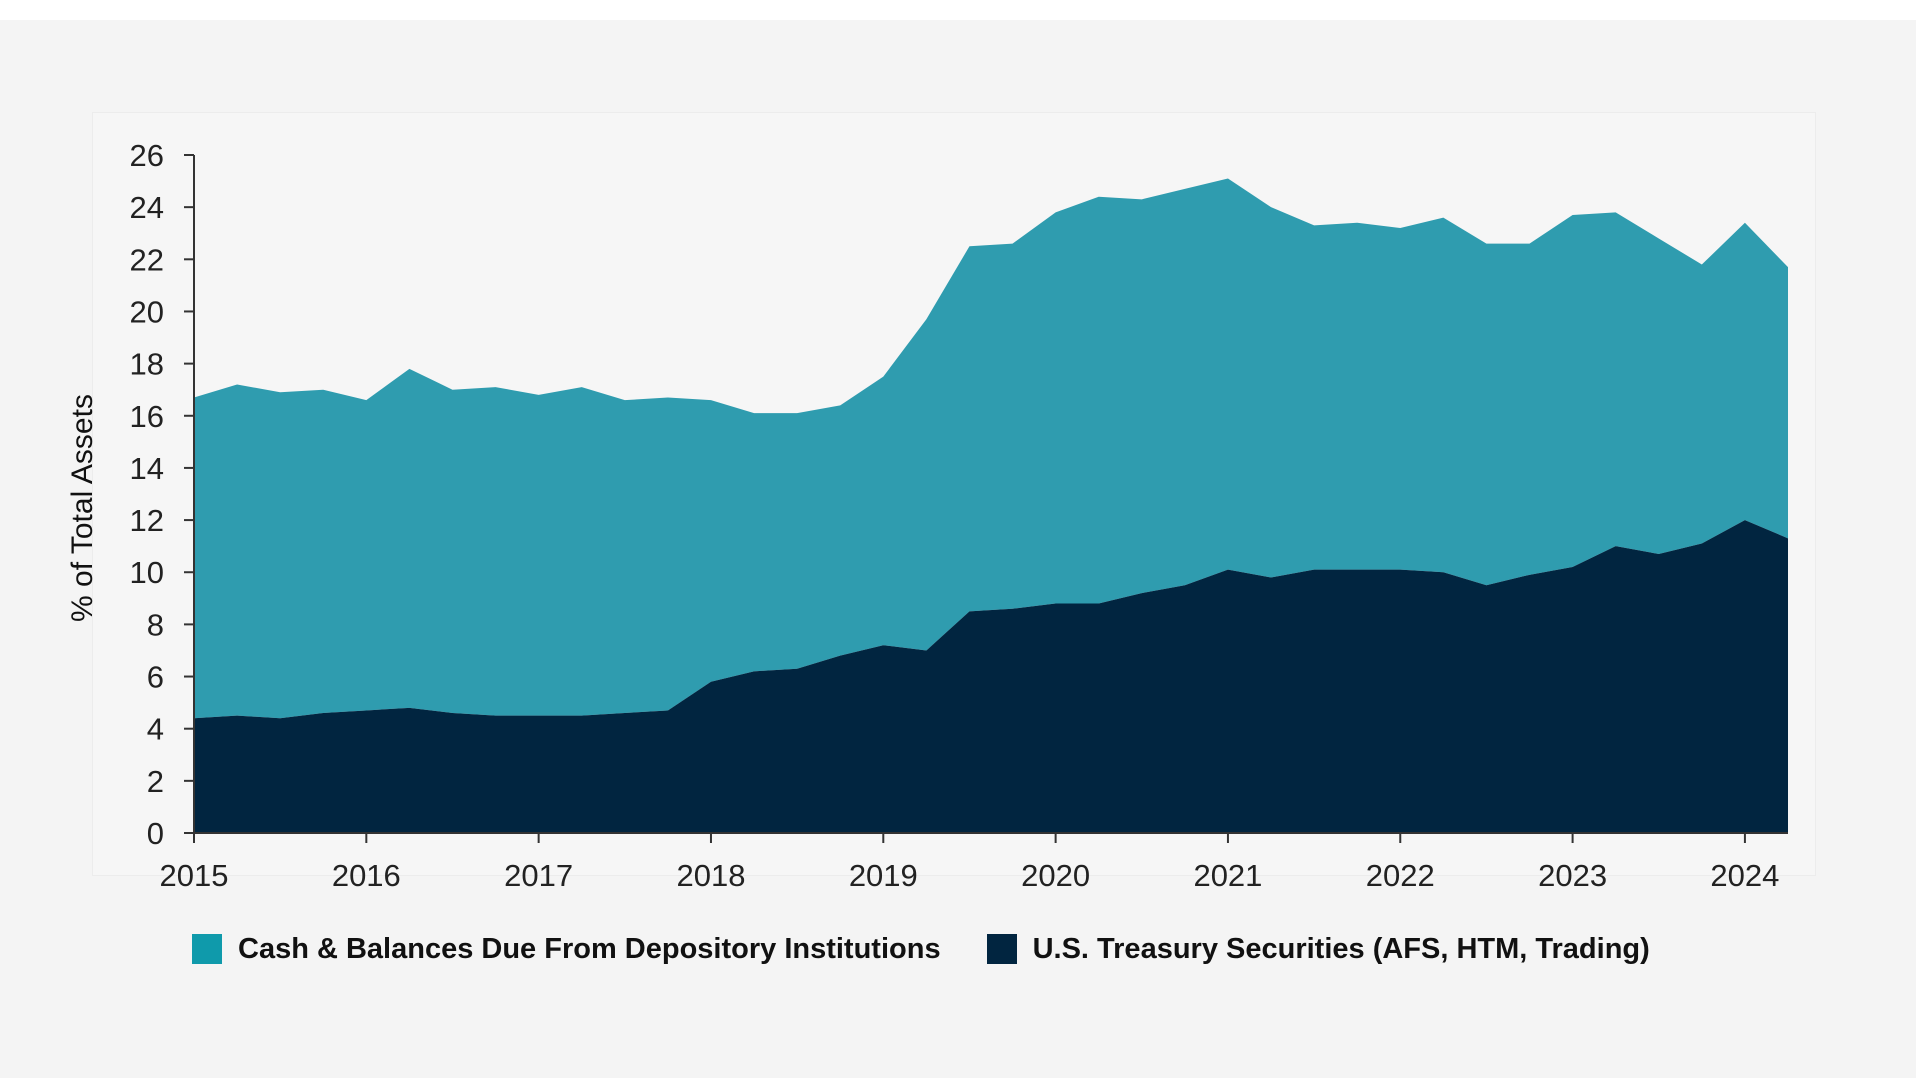  I want to click on y-tick-label: 14, so click(147, 468).